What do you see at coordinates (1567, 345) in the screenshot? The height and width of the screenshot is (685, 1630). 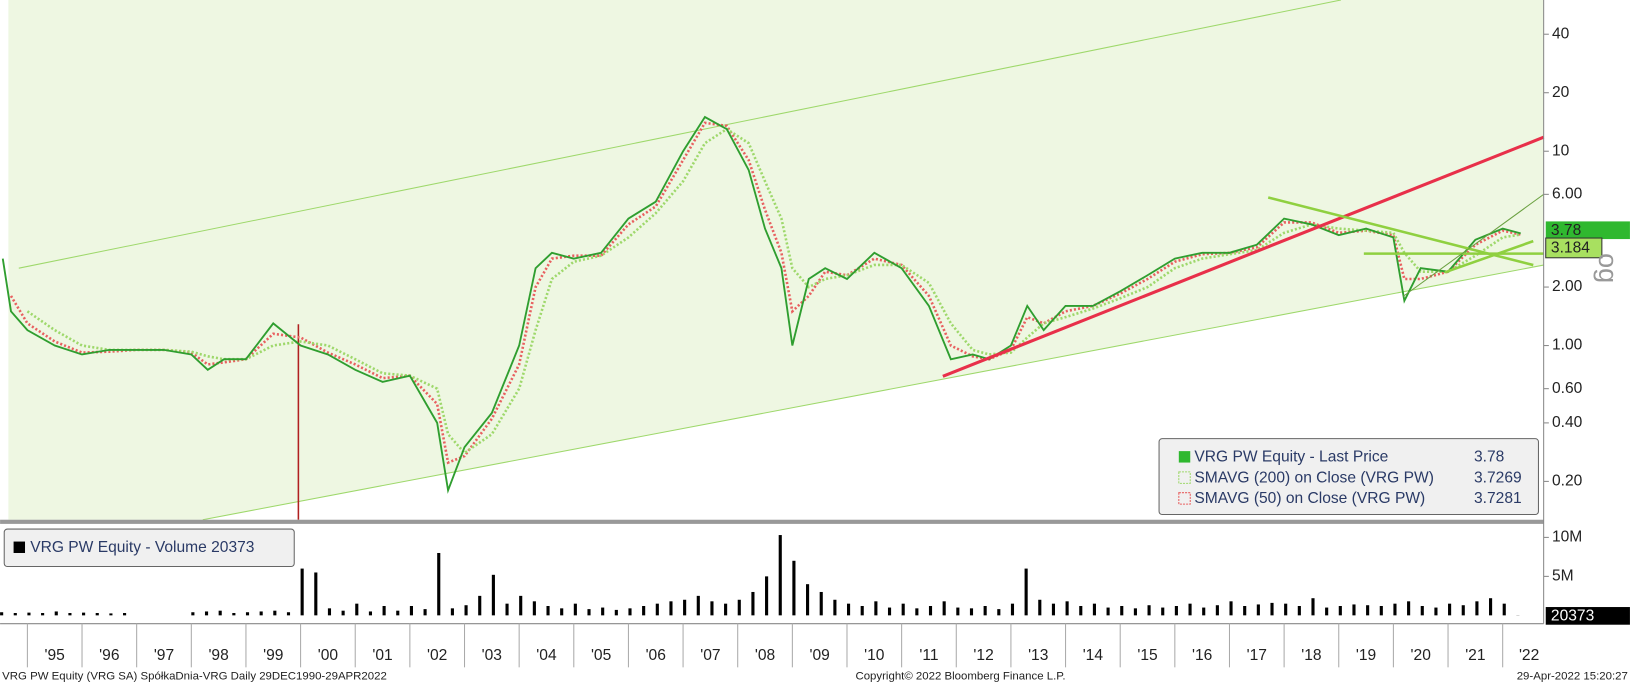 I see `y-tick-label: 1.00` at bounding box center [1567, 345].